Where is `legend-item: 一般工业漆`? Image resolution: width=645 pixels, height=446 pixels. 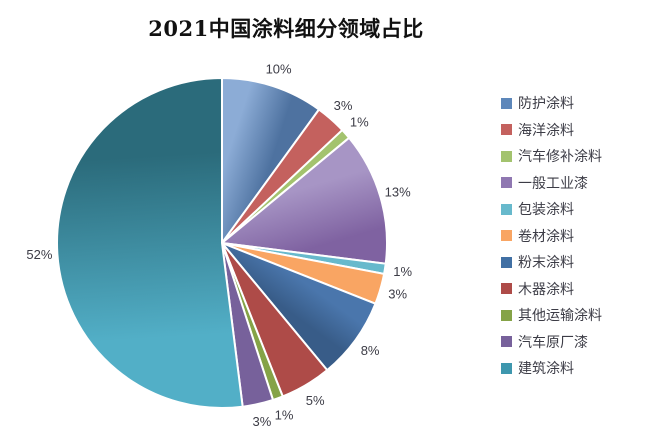 legend-item: 一般工业漆 is located at coordinates (551, 183).